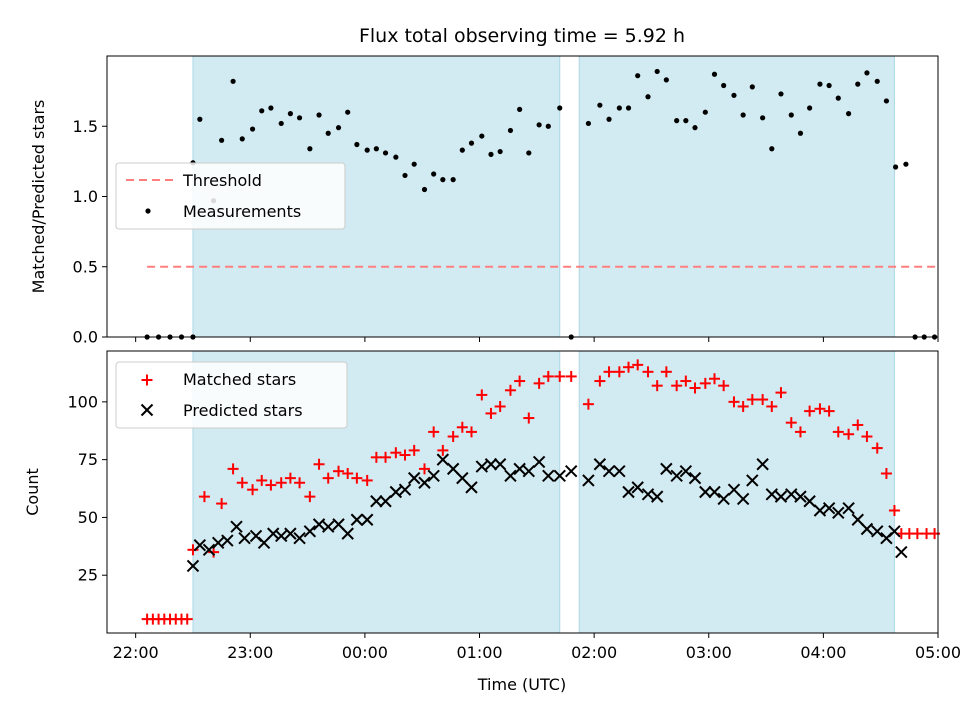 The image size is (960, 720). What do you see at coordinates (32, 492) in the screenshot?
I see `bottom-y-axis-label: Count` at bounding box center [32, 492].